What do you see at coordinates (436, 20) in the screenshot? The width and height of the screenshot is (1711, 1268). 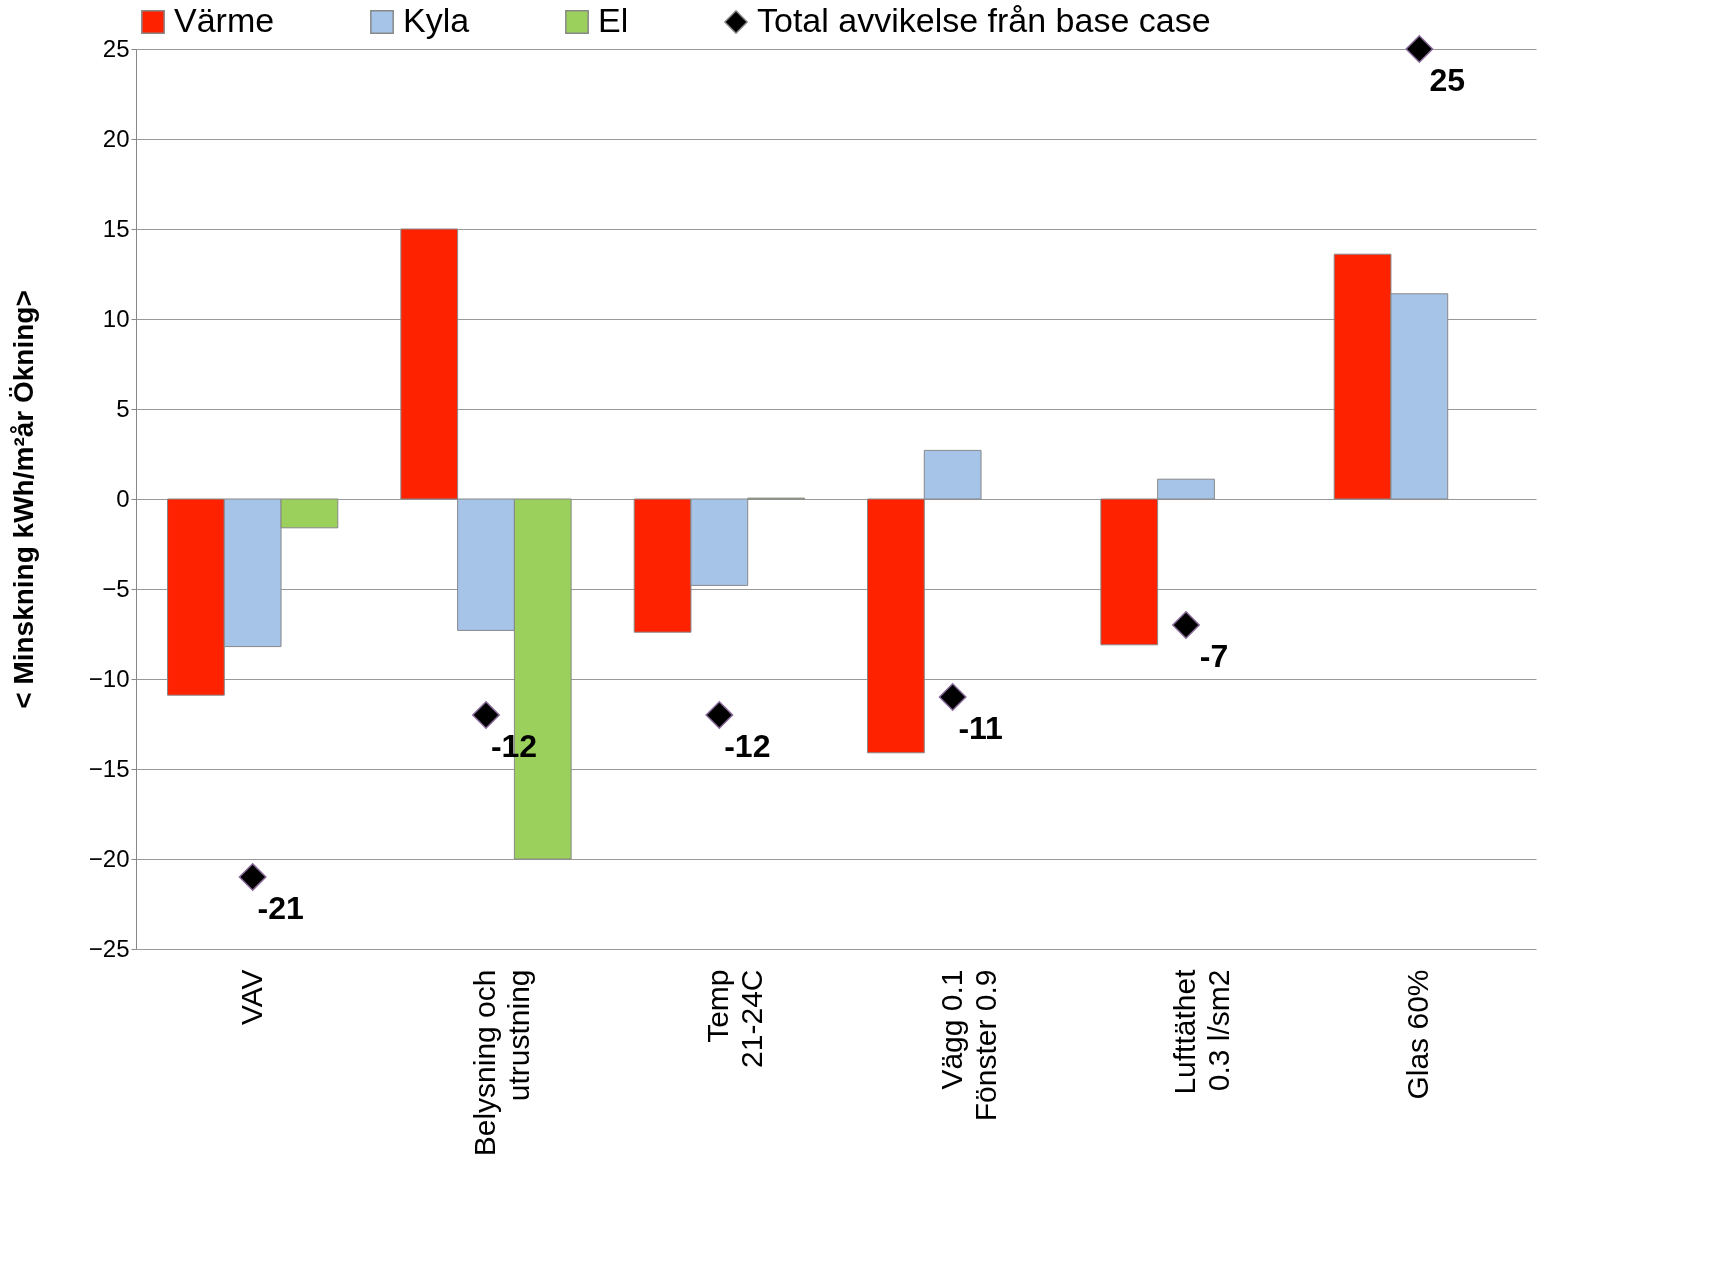 I see `legend-label: Kyla` at bounding box center [436, 20].